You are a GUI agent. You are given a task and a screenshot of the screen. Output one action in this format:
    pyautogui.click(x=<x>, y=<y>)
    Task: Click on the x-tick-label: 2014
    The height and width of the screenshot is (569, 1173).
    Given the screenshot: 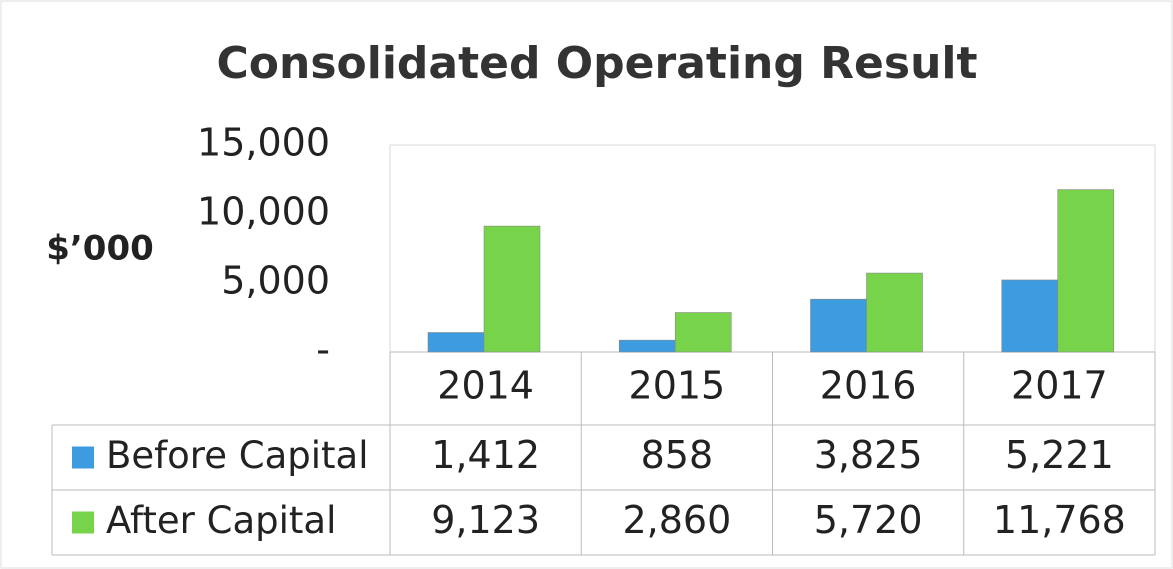 What is the action you would take?
    pyautogui.click(x=485, y=386)
    